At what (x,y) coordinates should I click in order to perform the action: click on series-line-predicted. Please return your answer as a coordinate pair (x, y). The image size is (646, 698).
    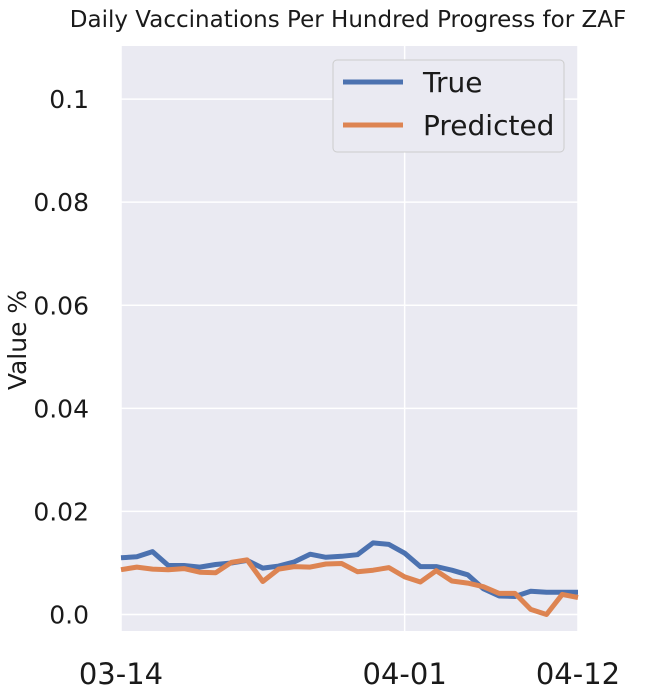
    Looking at the image, I should click on (349, 587).